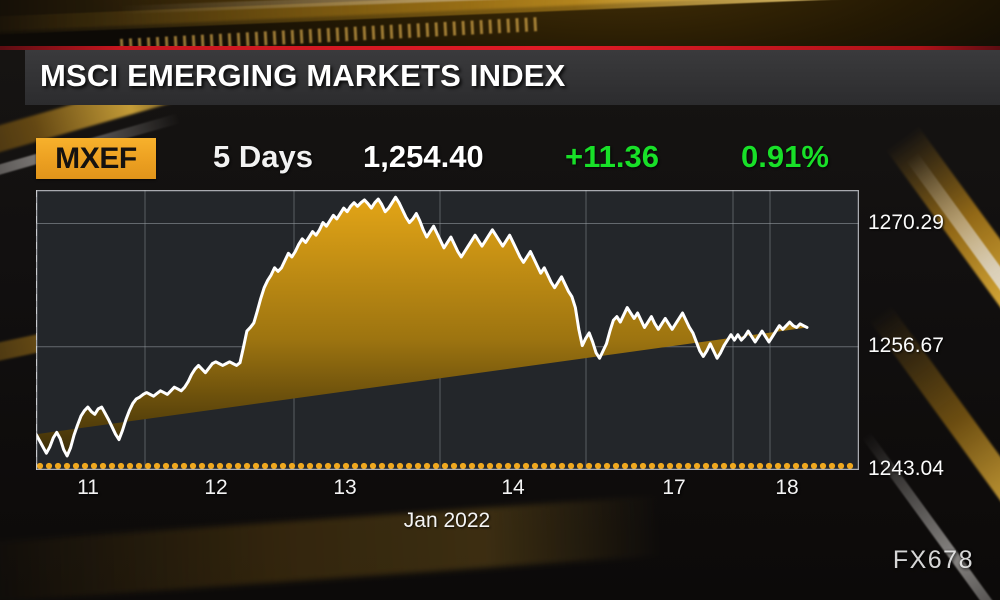  Describe the element at coordinates (88, 487) in the screenshot. I see `x-axis-tick-label: 11` at that location.